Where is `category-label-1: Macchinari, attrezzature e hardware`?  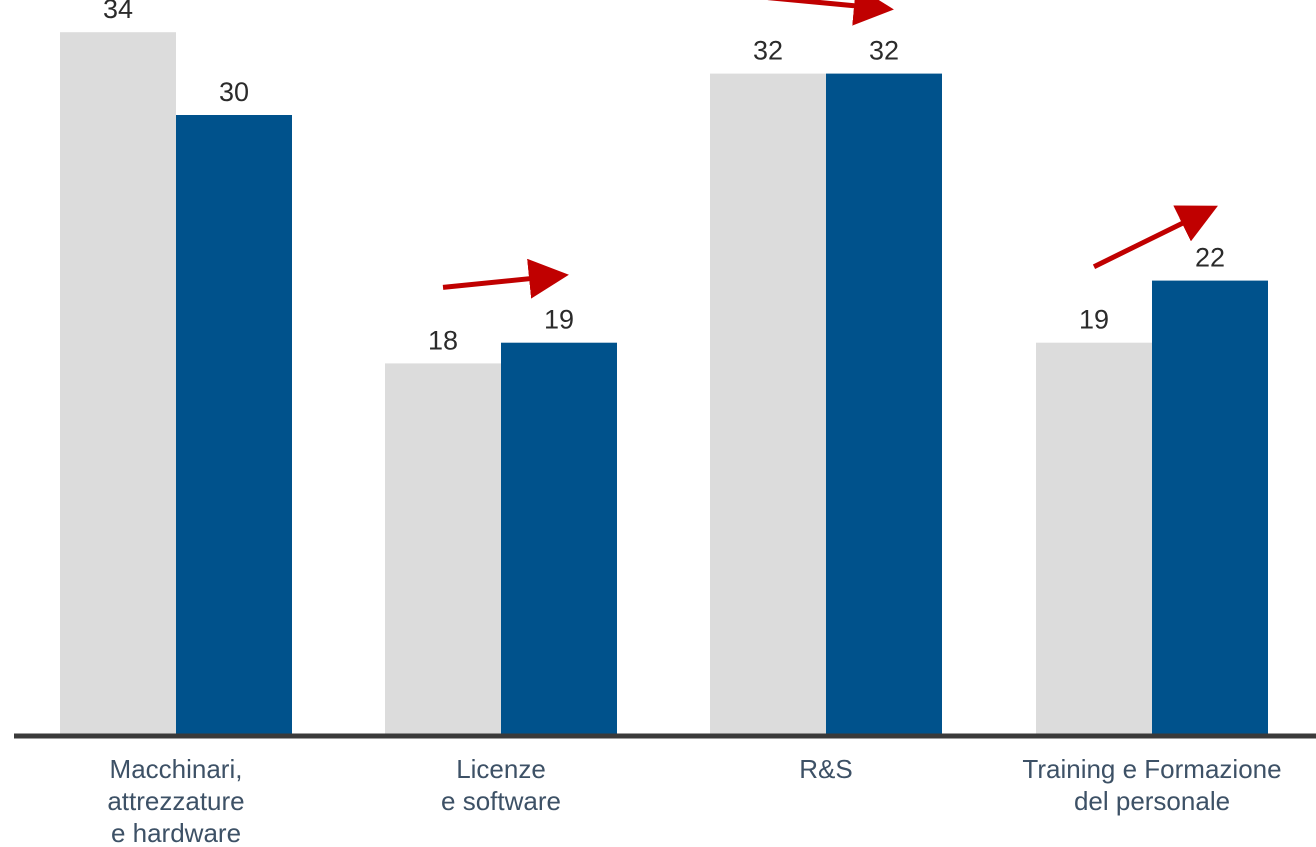 category-label-1: Macchinari, attrezzature e hardware is located at coordinates (175, 800).